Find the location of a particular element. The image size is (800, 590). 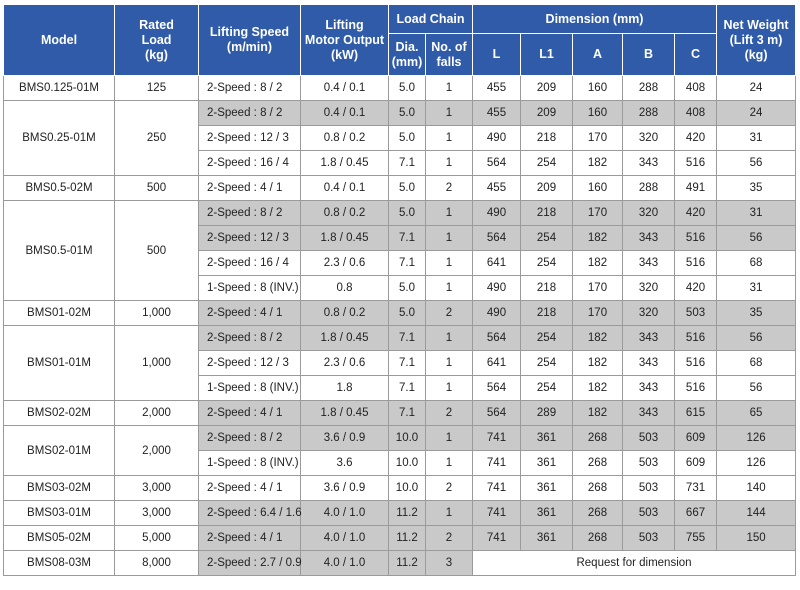

speed-cell: 1-Speed : 8 (INV.) is located at coordinates (249, 288).